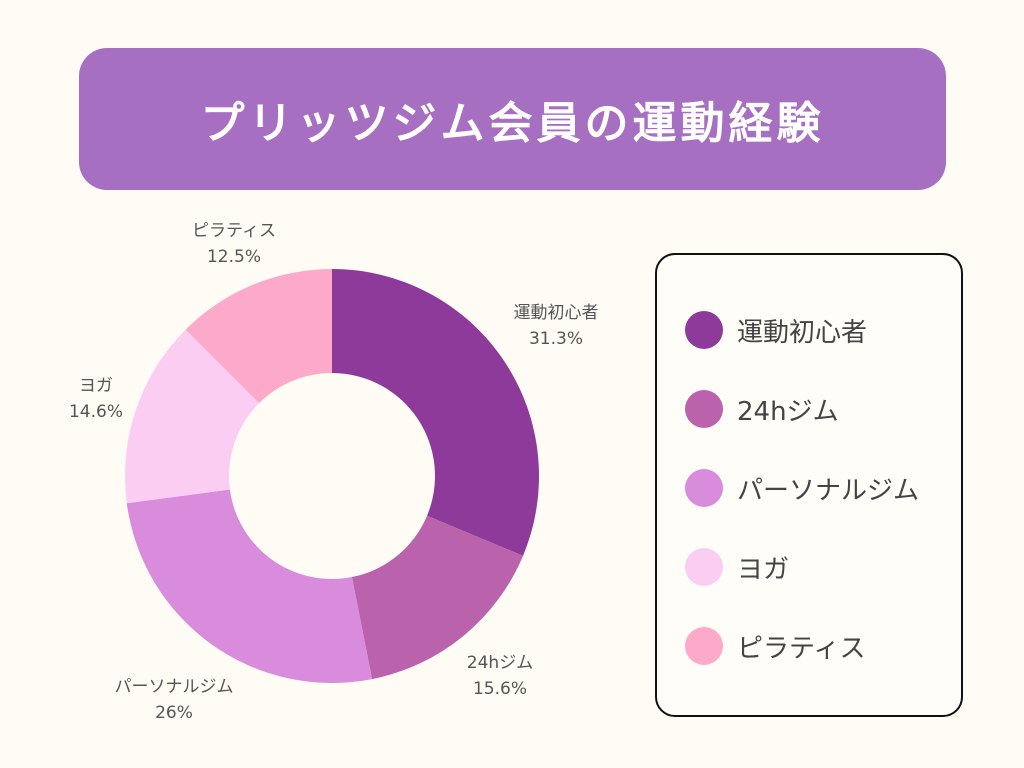 The image size is (1024, 768). What do you see at coordinates (801, 648) in the screenshot?
I see `legend-label: ピラティス` at bounding box center [801, 648].